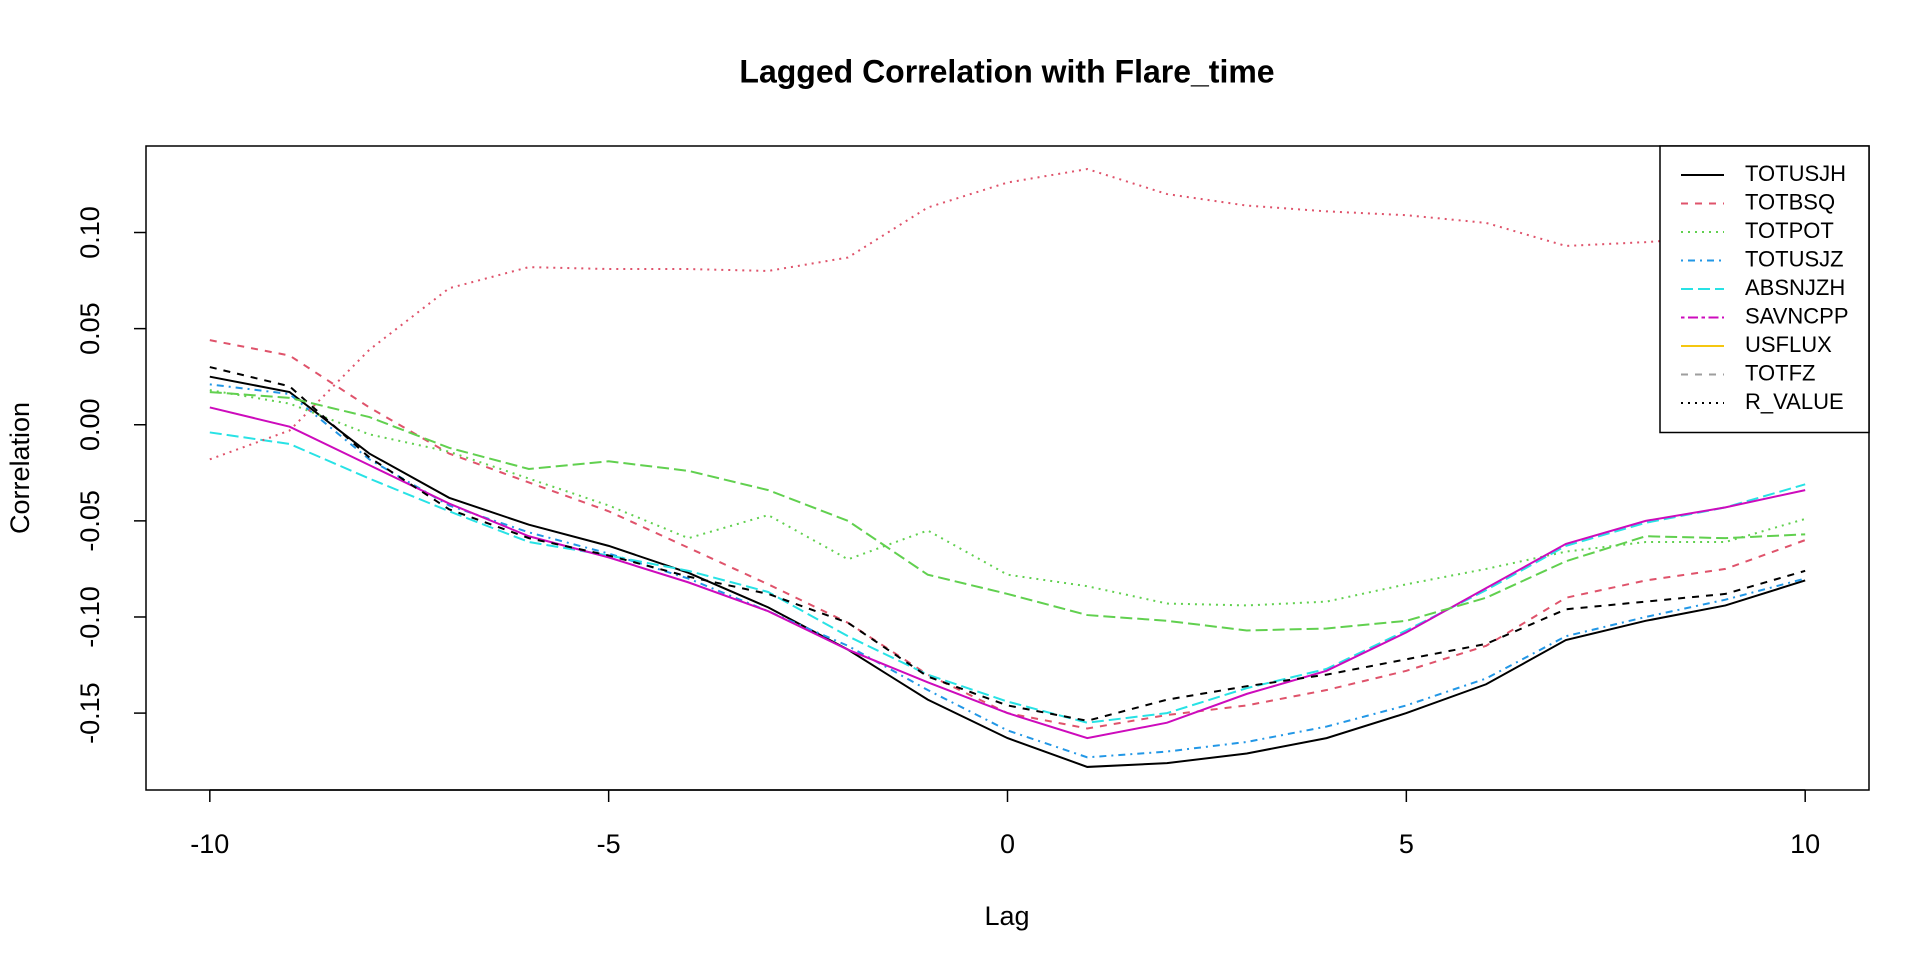 This screenshot has height=960, width=1920. What do you see at coordinates (1795, 173) in the screenshot?
I see `legend-label: TOTUSJH` at bounding box center [1795, 173].